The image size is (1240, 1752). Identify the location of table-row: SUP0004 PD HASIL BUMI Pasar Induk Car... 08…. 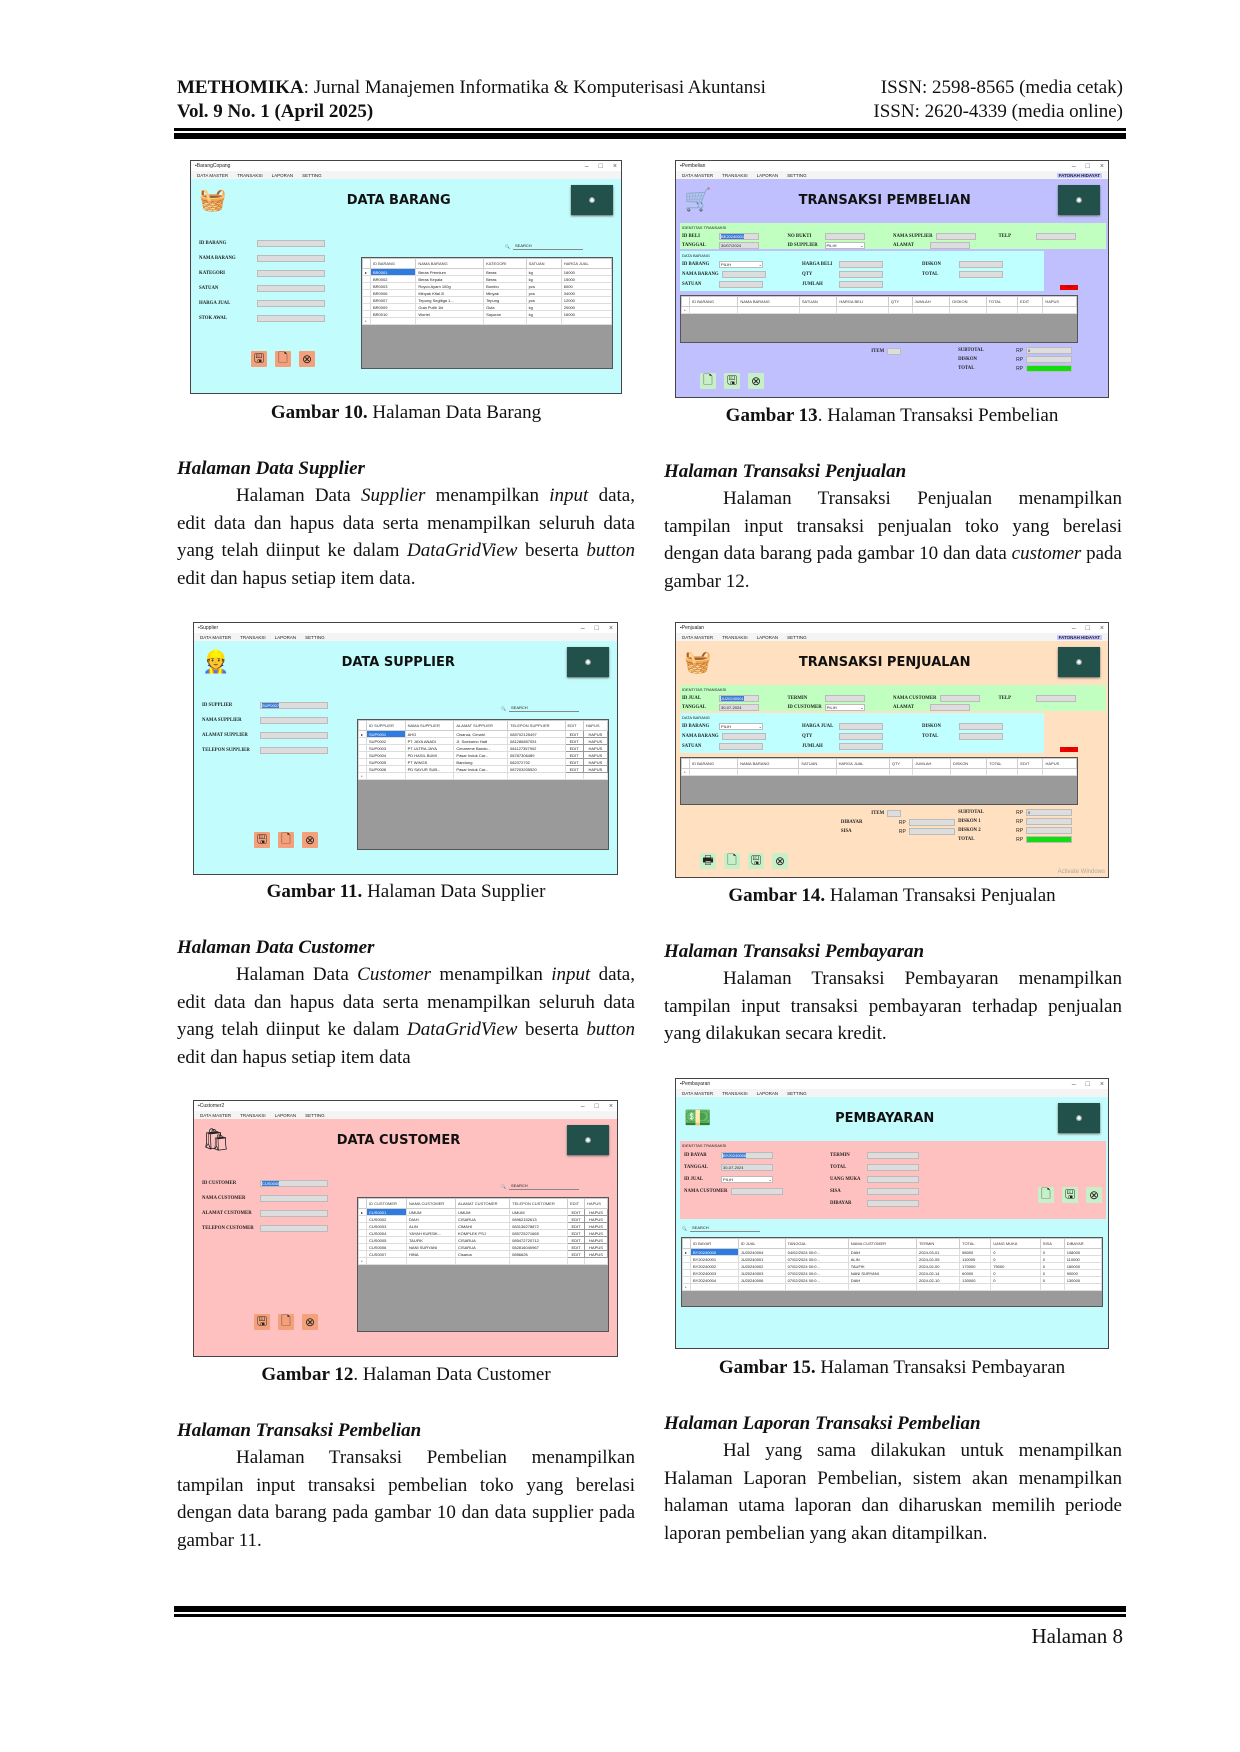
(483, 755).